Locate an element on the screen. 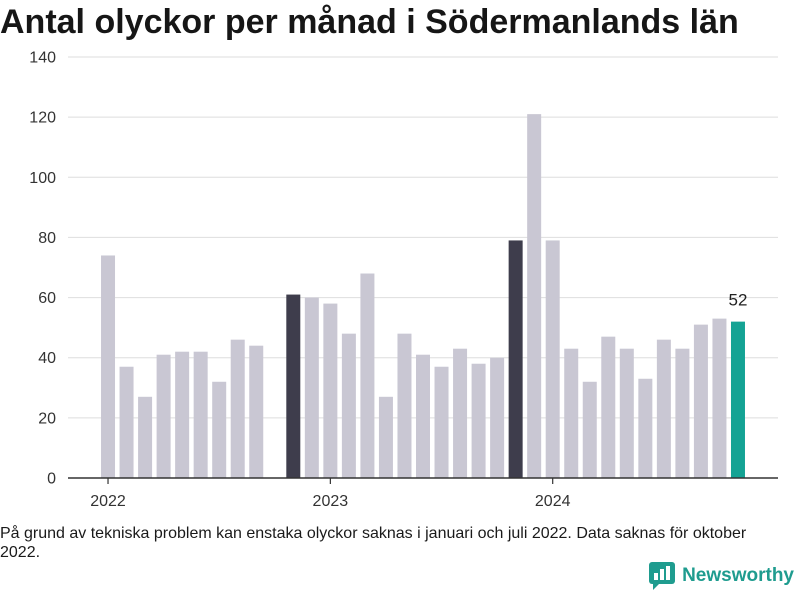  y-tick-label: 140 is located at coordinates (42, 58).